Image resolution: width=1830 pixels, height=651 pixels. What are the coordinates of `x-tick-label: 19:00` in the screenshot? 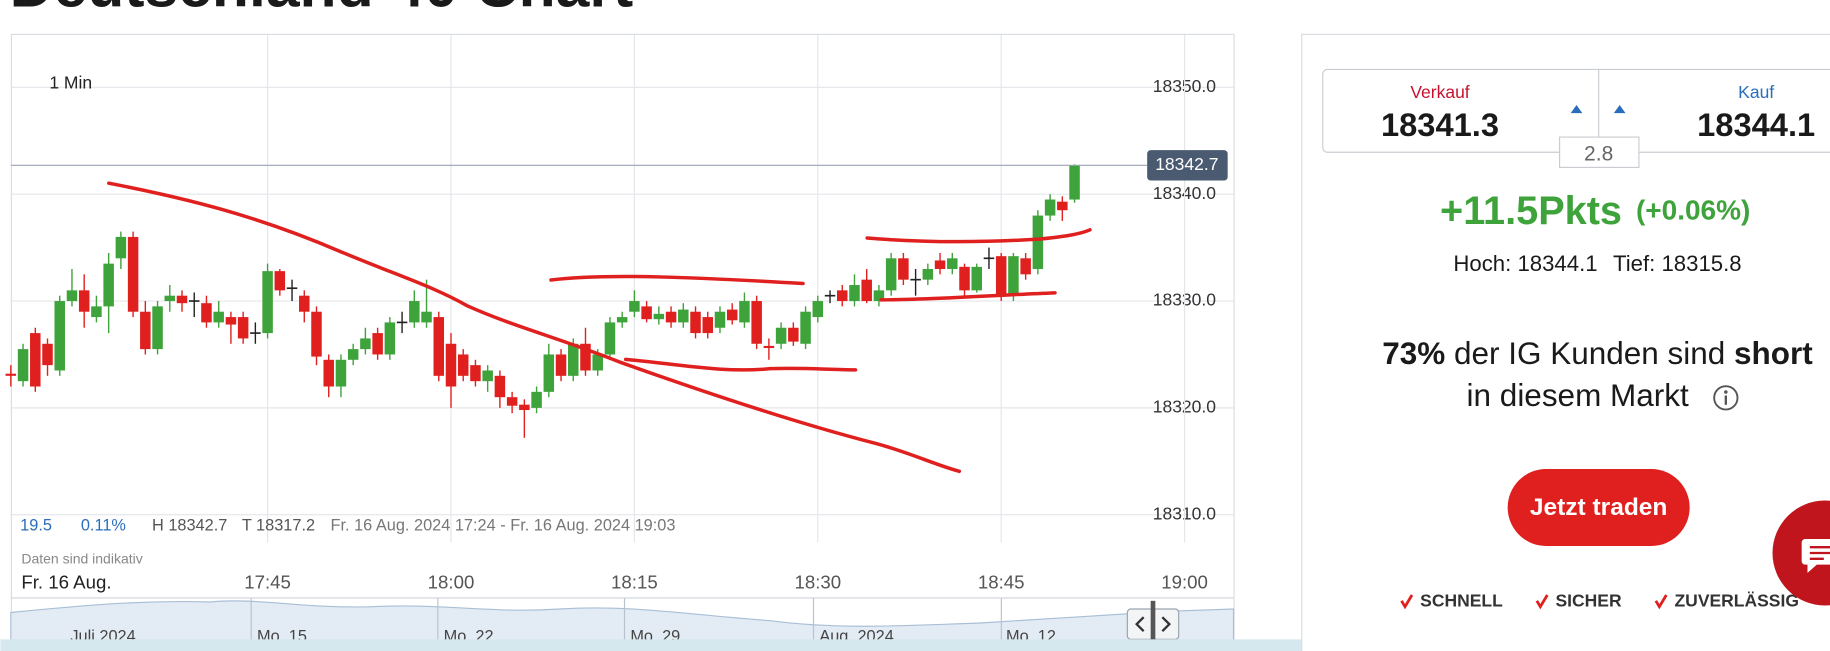 It's located at (1184, 581).